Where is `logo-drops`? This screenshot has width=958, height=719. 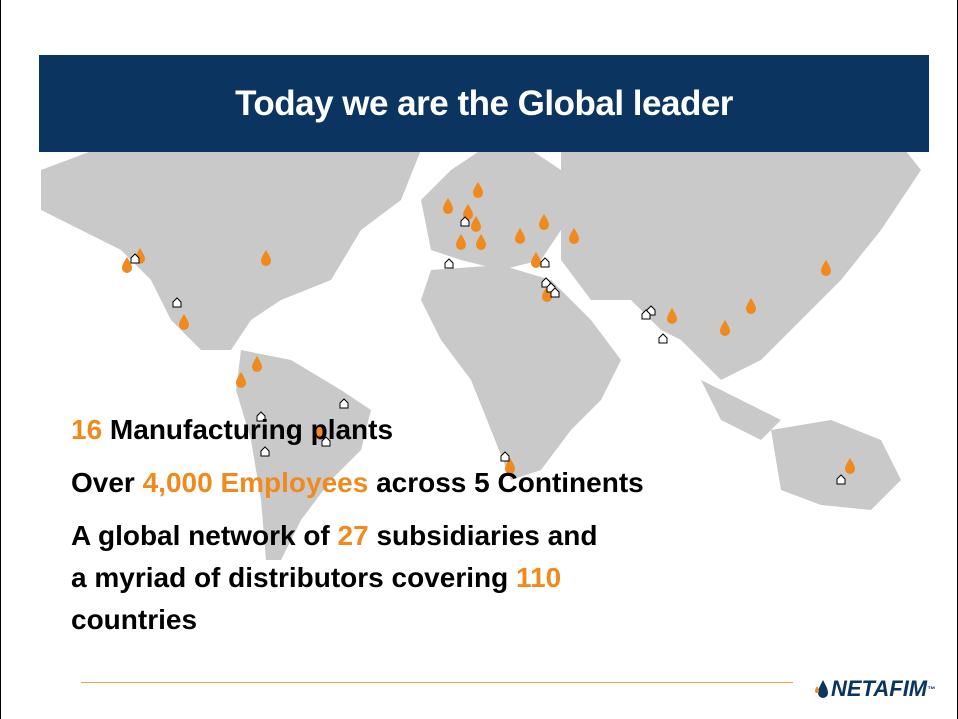
logo-drops is located at coordinates (821, 689).